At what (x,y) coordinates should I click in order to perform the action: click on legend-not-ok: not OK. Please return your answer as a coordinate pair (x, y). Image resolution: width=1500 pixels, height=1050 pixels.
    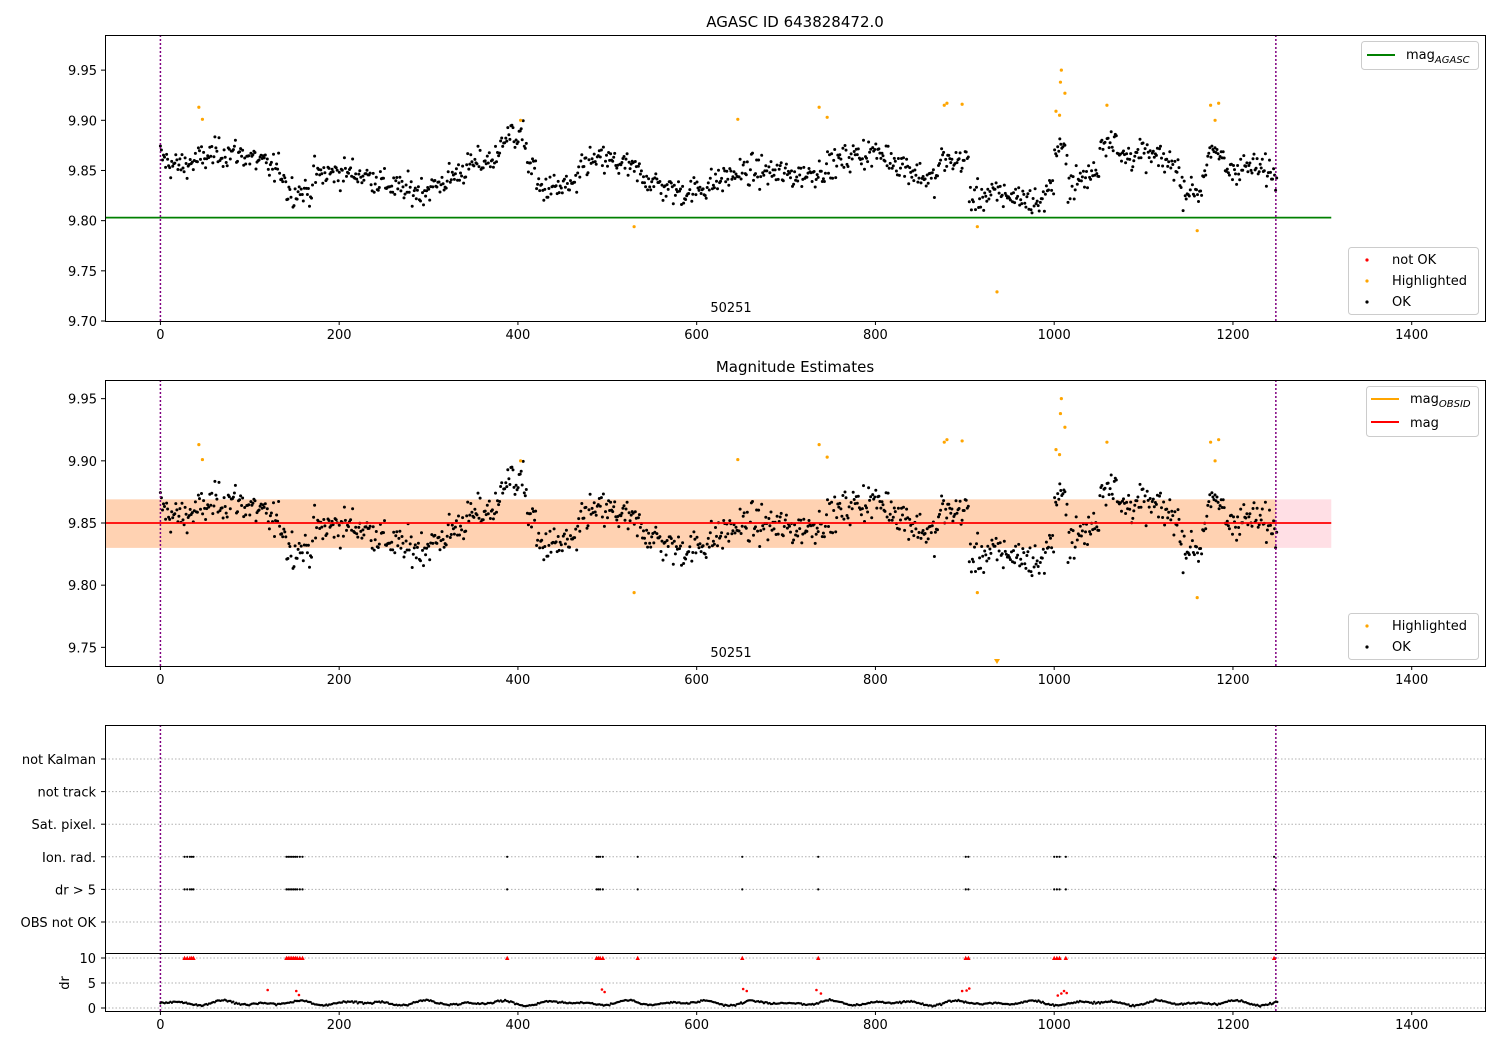
    Looking at the image, I should click on (1414, 260).